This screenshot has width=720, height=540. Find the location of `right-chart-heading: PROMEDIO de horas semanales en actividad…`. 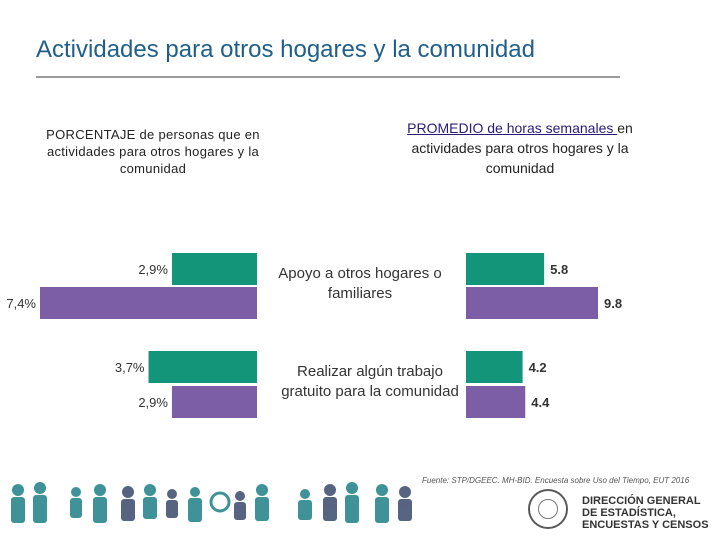

right-chart-heading: PROMEDIO de horas semanales en actividad… is located at coordinates (520, 148).